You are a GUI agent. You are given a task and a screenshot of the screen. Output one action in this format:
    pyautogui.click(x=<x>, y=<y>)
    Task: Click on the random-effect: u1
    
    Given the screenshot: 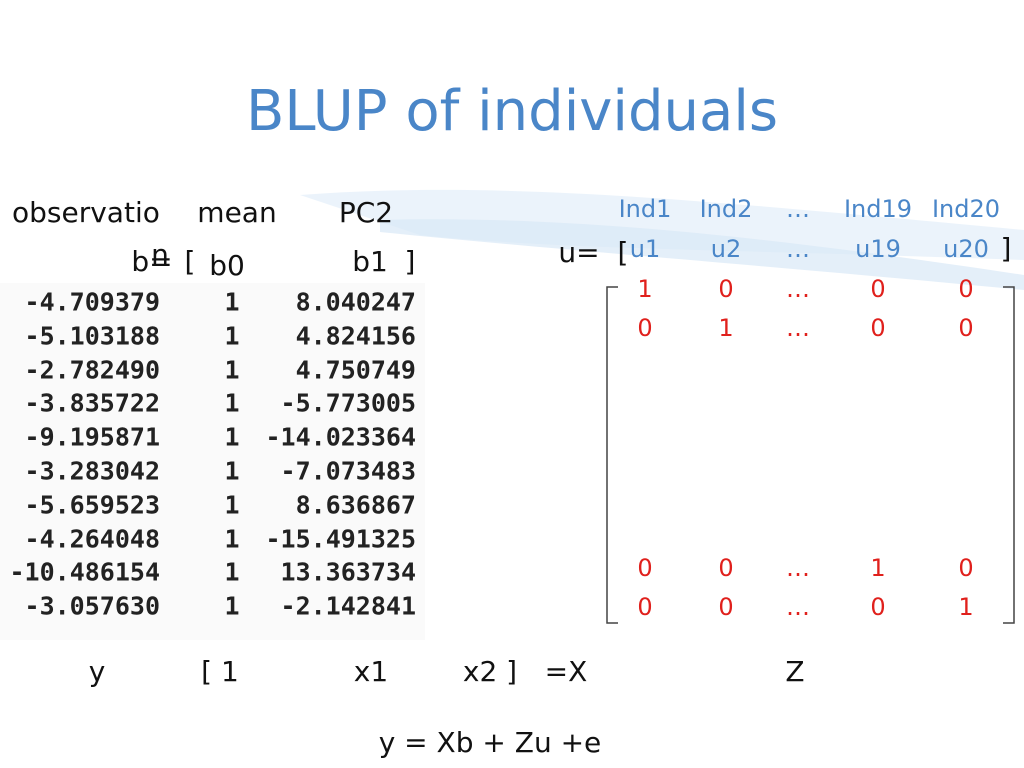 What is the action you would take?
    pyautogui.click(x=645, y=249)
    